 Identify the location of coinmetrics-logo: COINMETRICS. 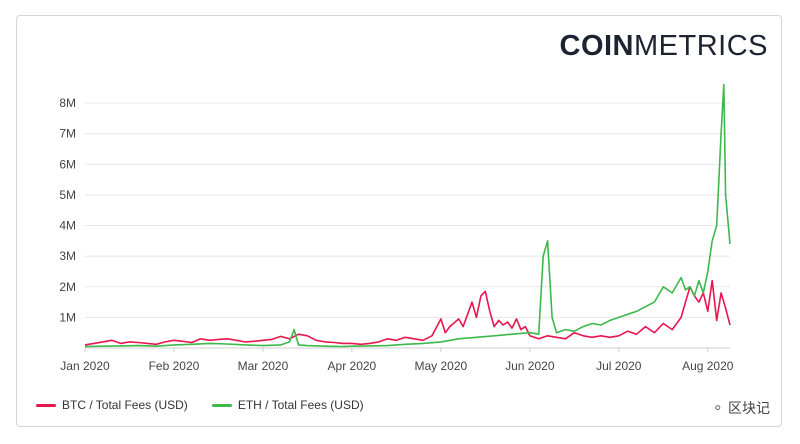
(664, 46).